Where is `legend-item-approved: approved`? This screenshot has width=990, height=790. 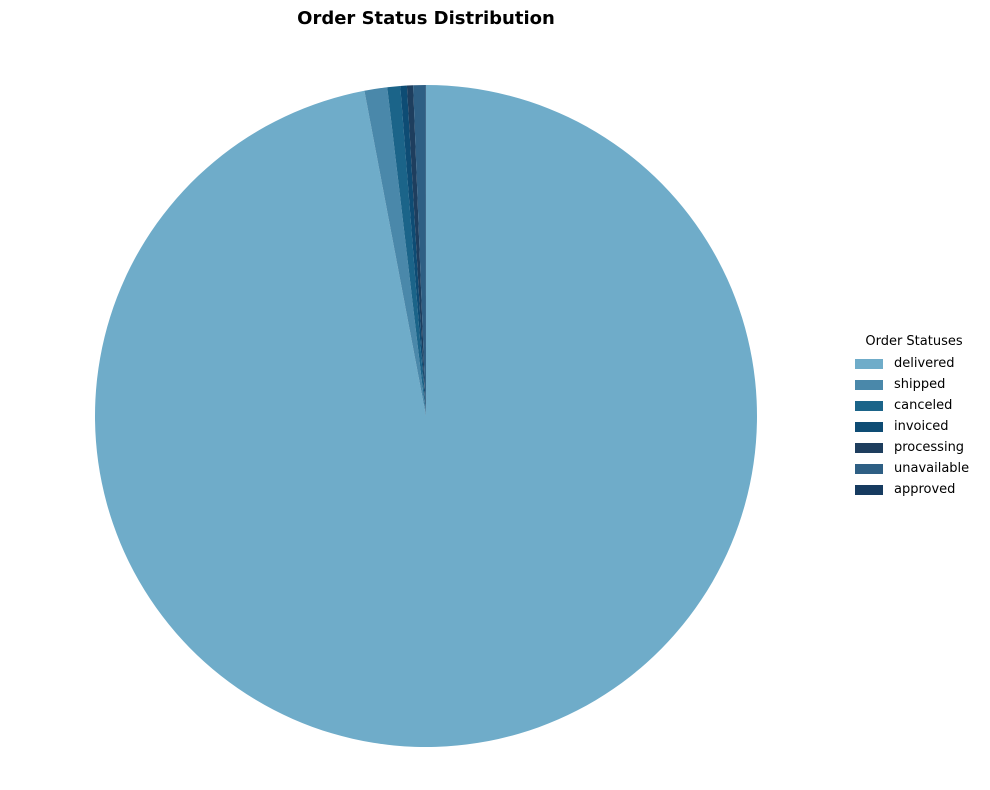 legend-item-approved: approved is located at coordinates (916, 489).